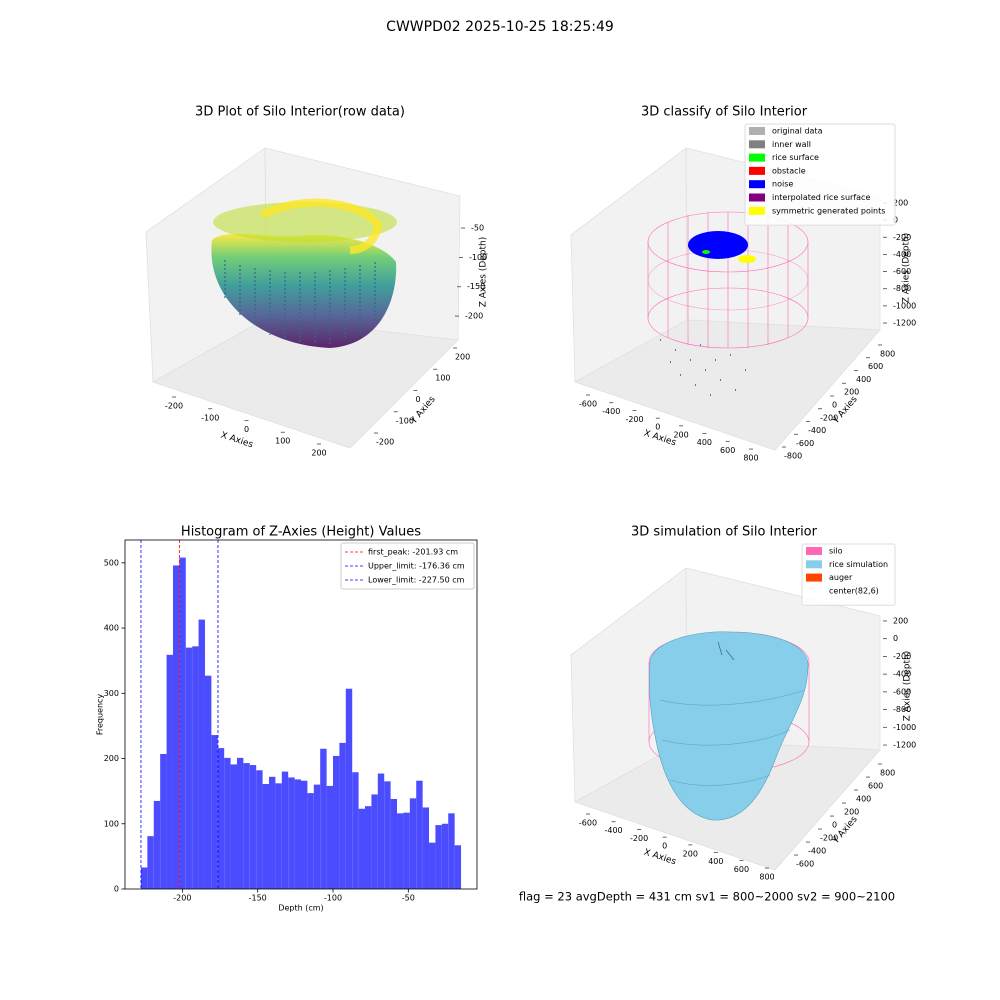 The image size is (1000, 1000). Describe the element at coordinates (900, 202) in the screenshot. I see `z-tick-label: 200` at that location.